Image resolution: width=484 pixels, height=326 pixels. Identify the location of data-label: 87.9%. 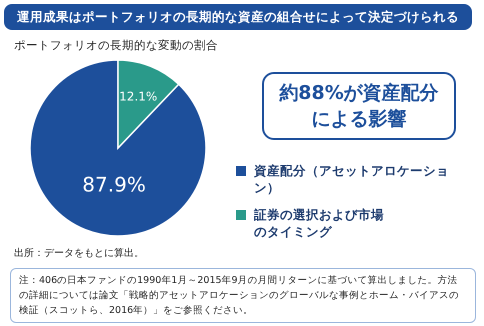
(114, 184).